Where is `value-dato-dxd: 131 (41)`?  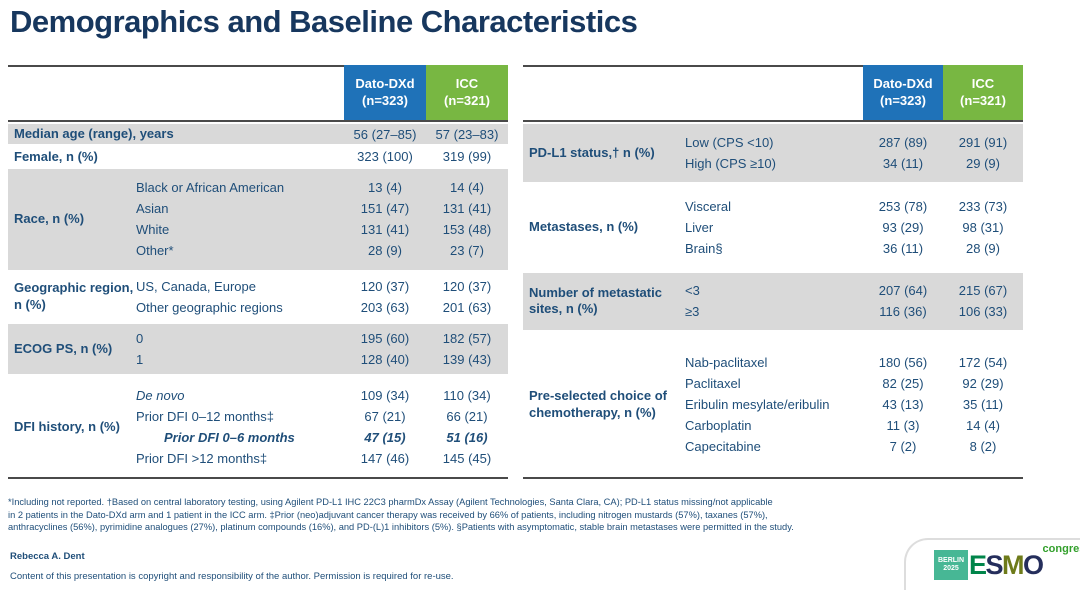
value-dato-dxd: 131 (41) is located at coordinates (385, 230).